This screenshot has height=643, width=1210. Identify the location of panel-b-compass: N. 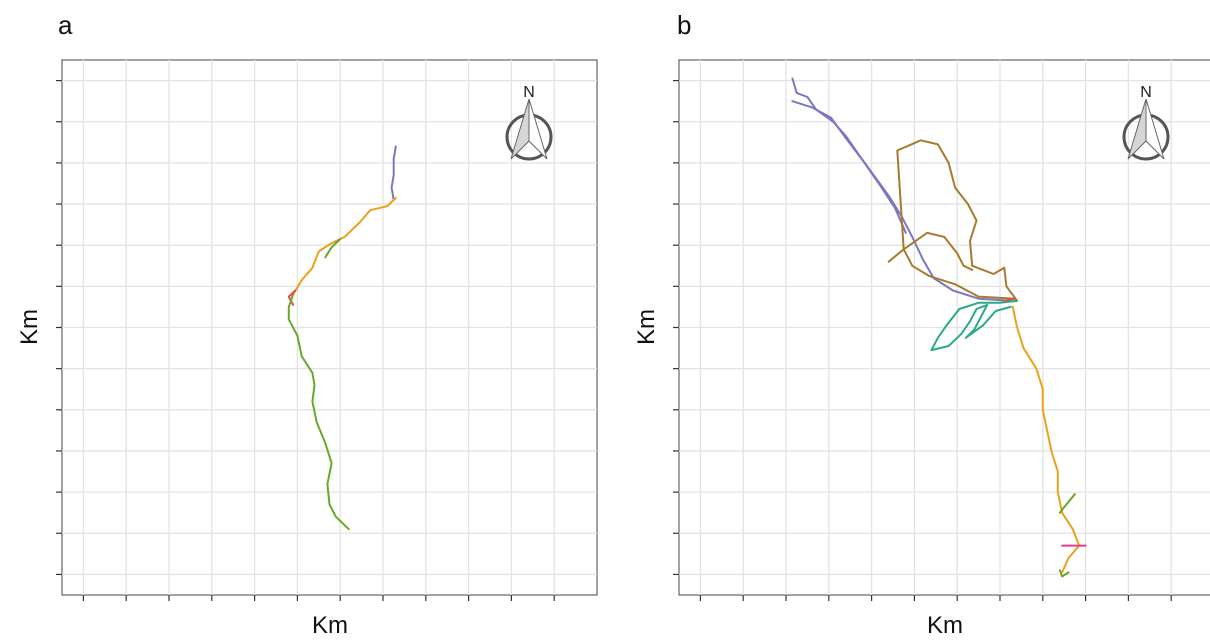
(1146, 122).